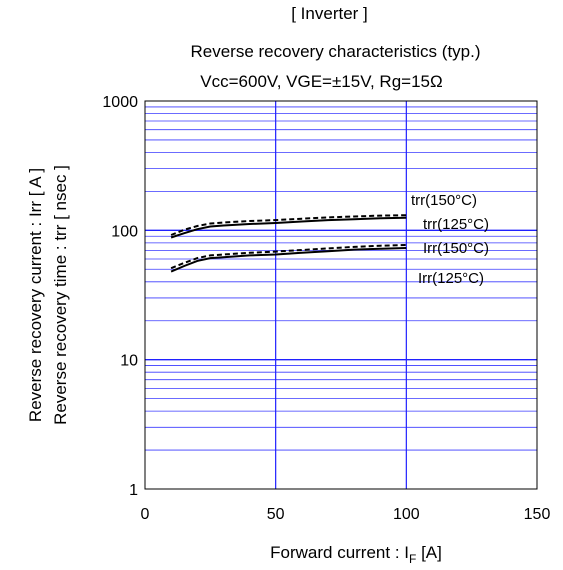 The width and height of the screenshot is (563, 570). I want to click on y-axis-title-current: Reverse recovery current : Irr [ A ], so click(35, 295).